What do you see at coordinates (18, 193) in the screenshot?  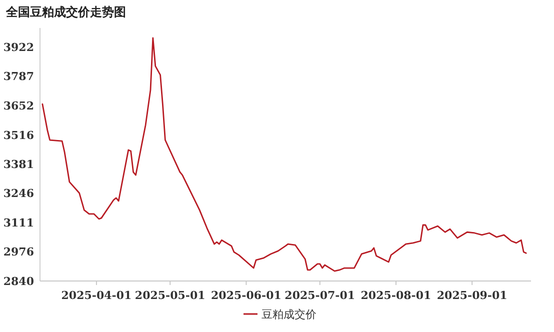 I see `y-tick-label: 3246` at bounding box center [18, 193].